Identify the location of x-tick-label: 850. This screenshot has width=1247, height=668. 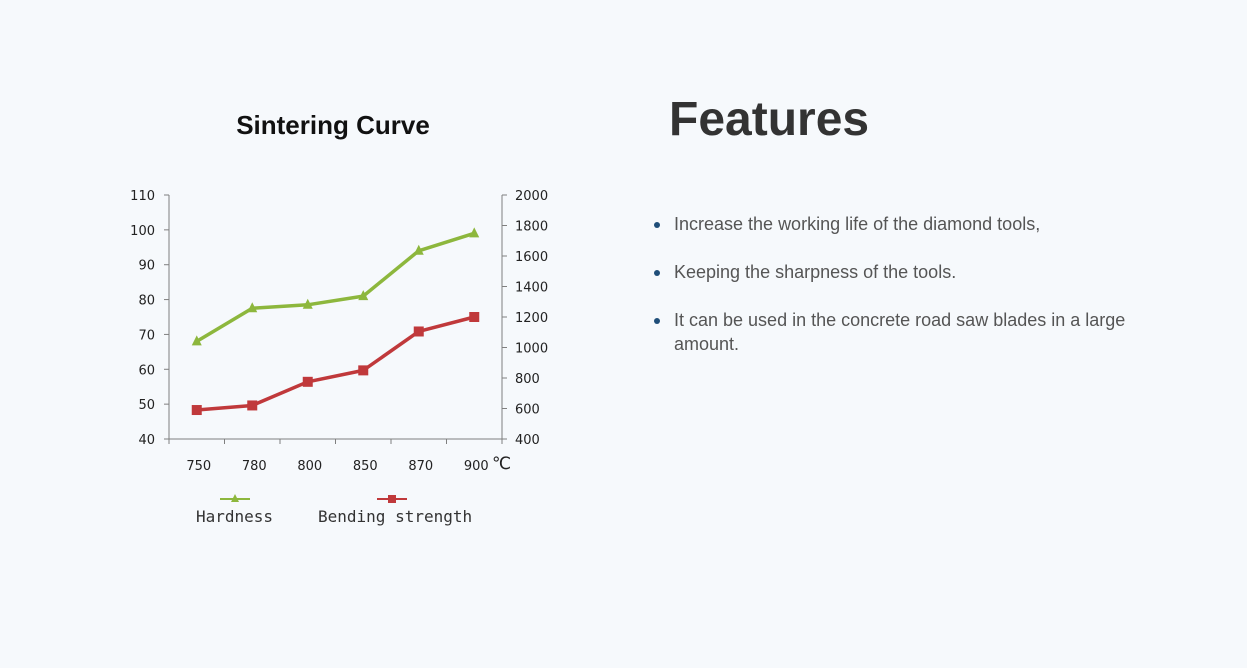
(365, 466).